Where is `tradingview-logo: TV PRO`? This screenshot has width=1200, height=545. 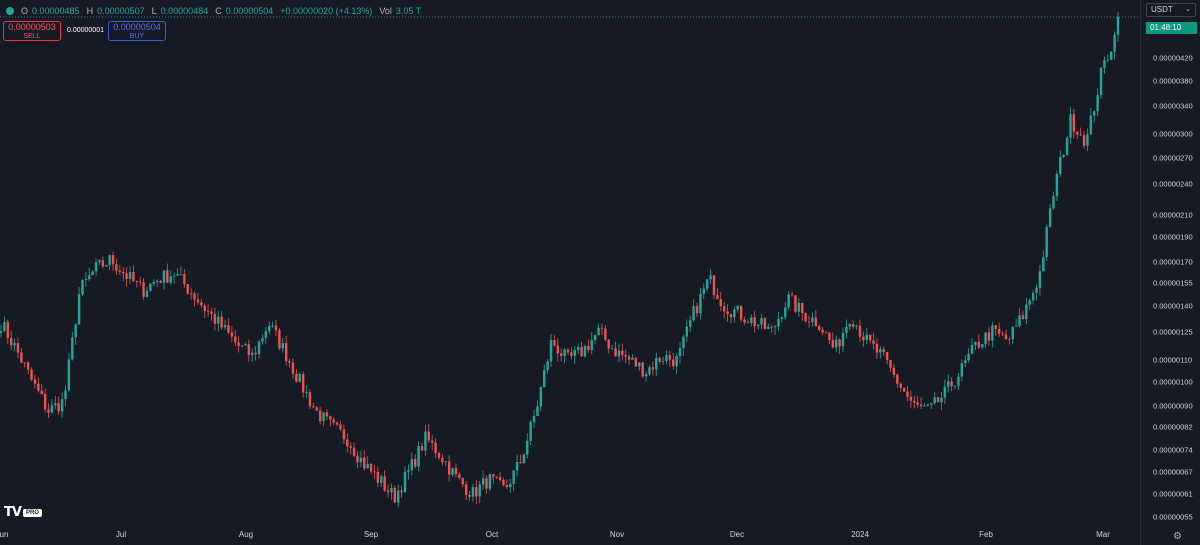
tradingview-logo: TV PRO is located at coordinates (23, 512).